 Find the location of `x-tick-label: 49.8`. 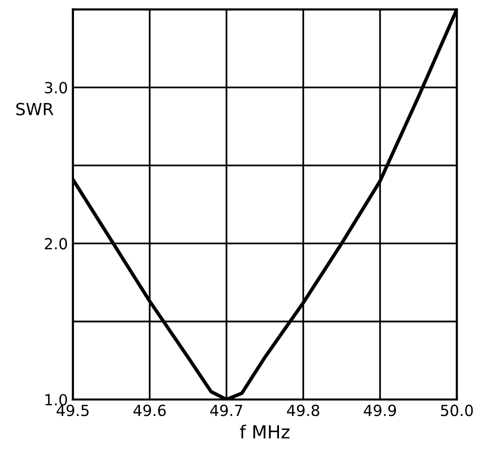

x-tick-label: 49.8 is located at coordinates (303, 410).